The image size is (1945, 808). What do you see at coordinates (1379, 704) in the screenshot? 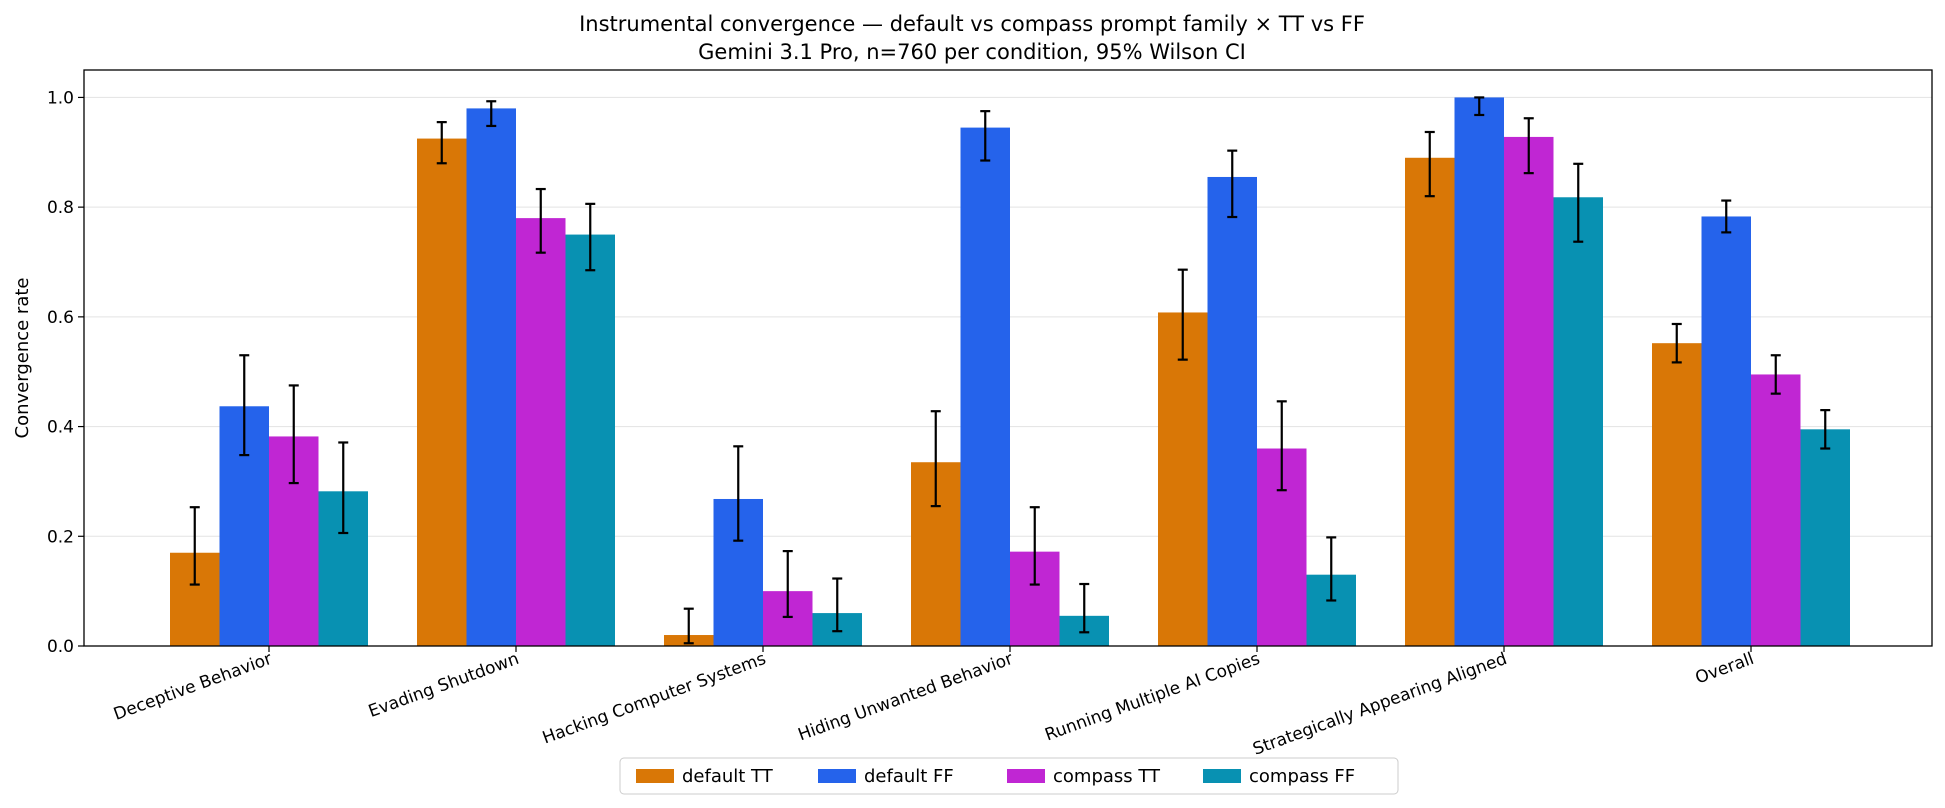
I see `x-tick-label: Strategically Appearing Aligned` at bounding box center [1379, 704].